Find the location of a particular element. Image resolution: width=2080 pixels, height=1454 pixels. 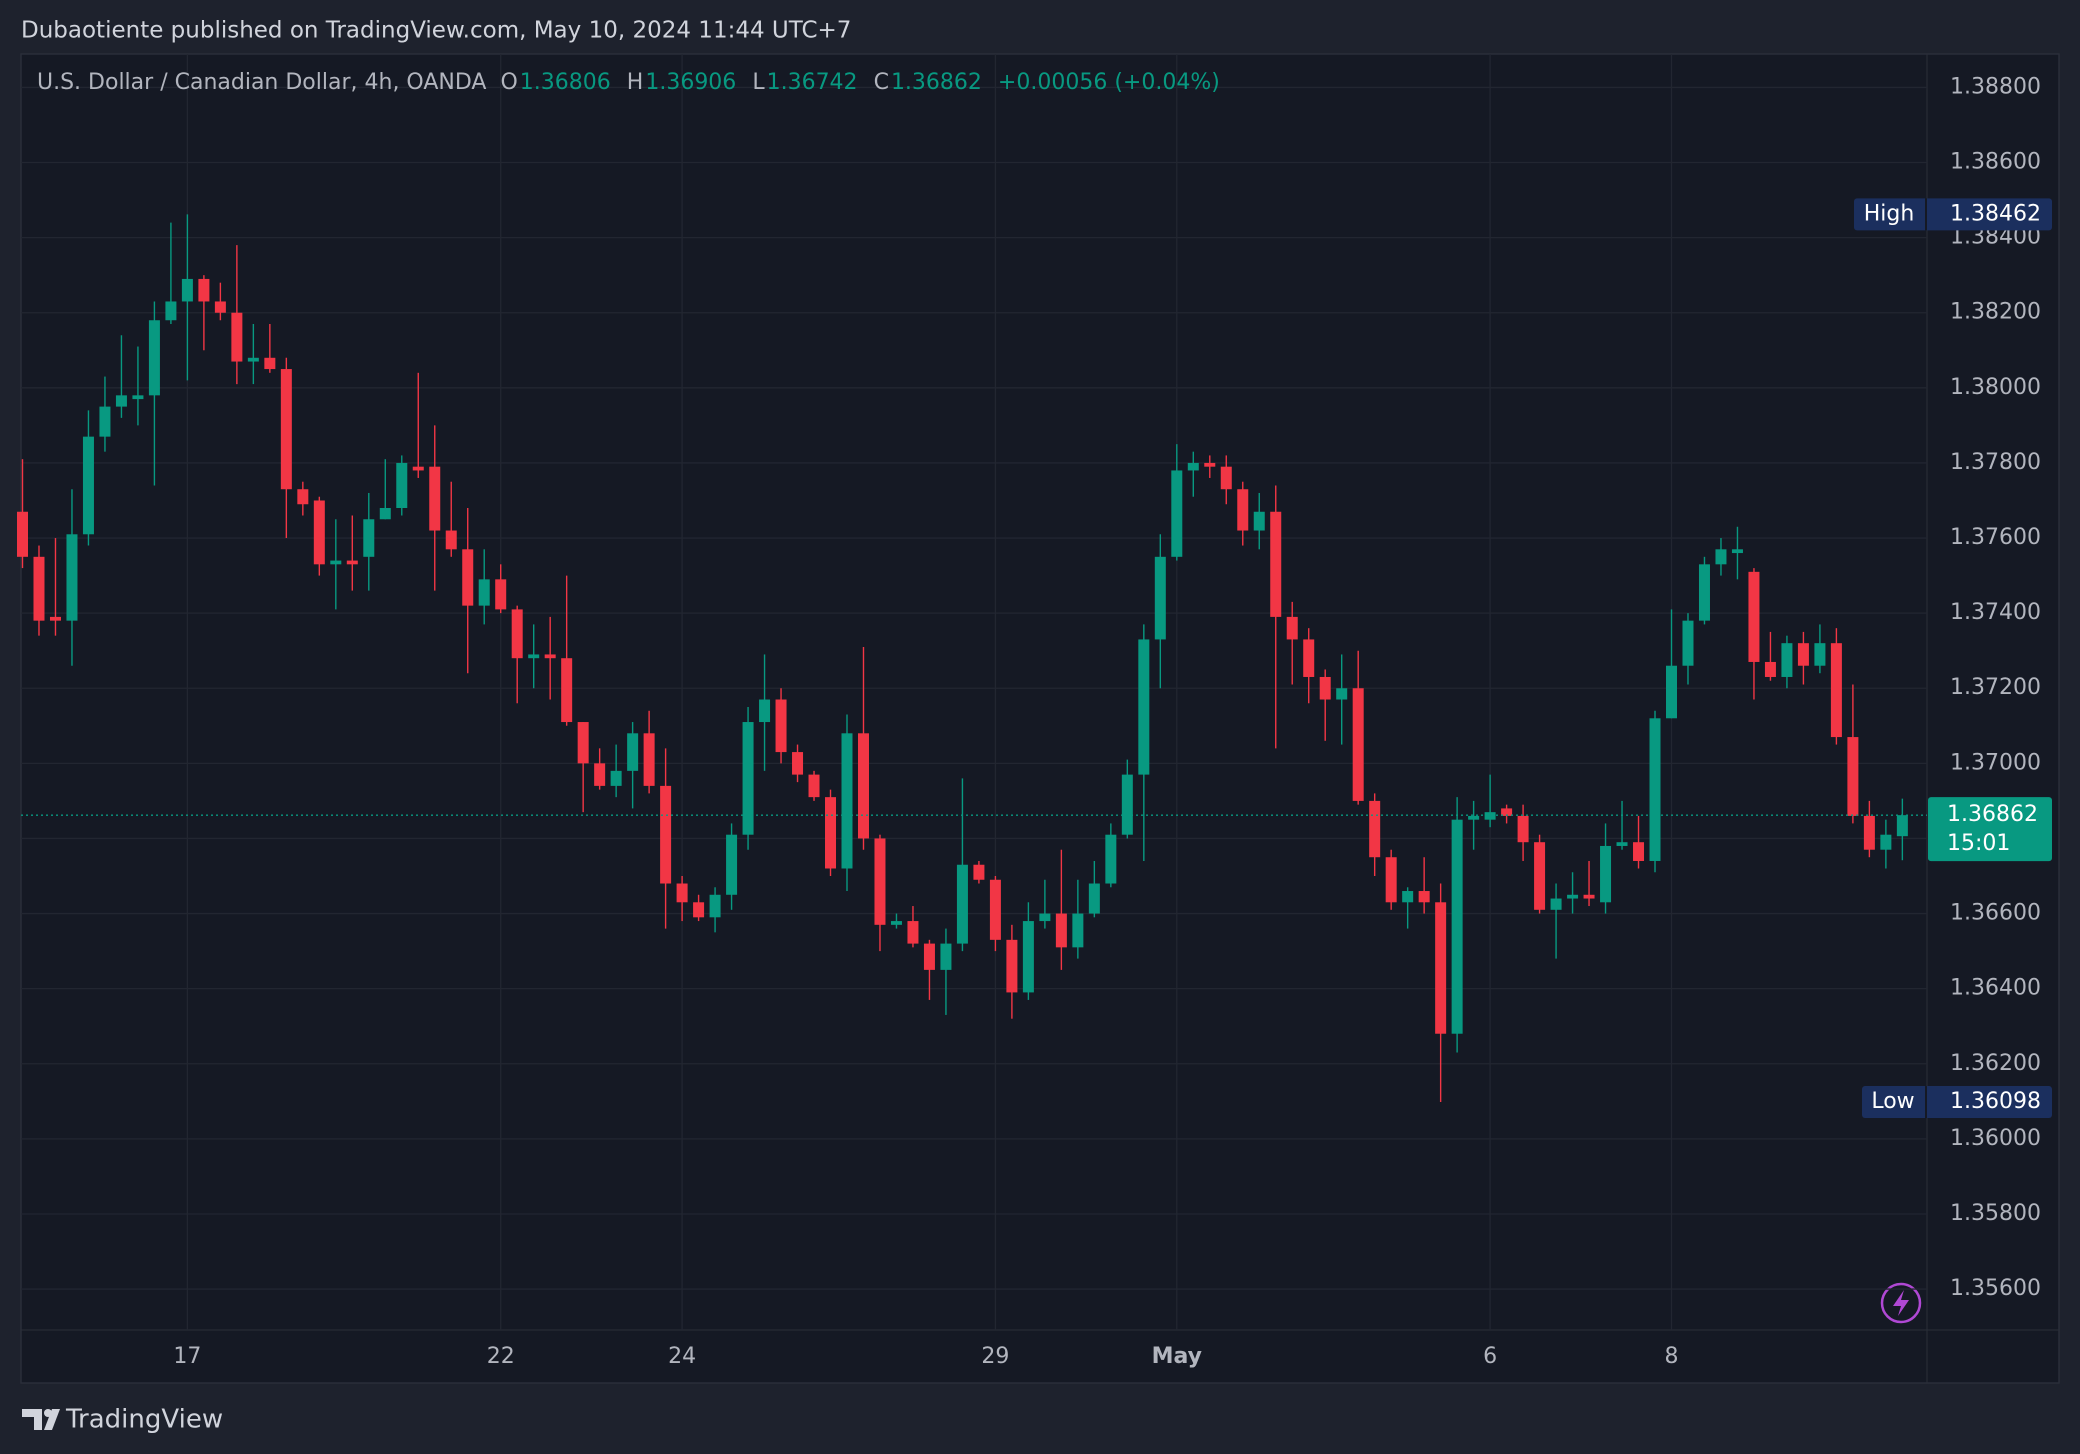

y-tick-label: 1.38000 is located at coordinates (1995, 387).